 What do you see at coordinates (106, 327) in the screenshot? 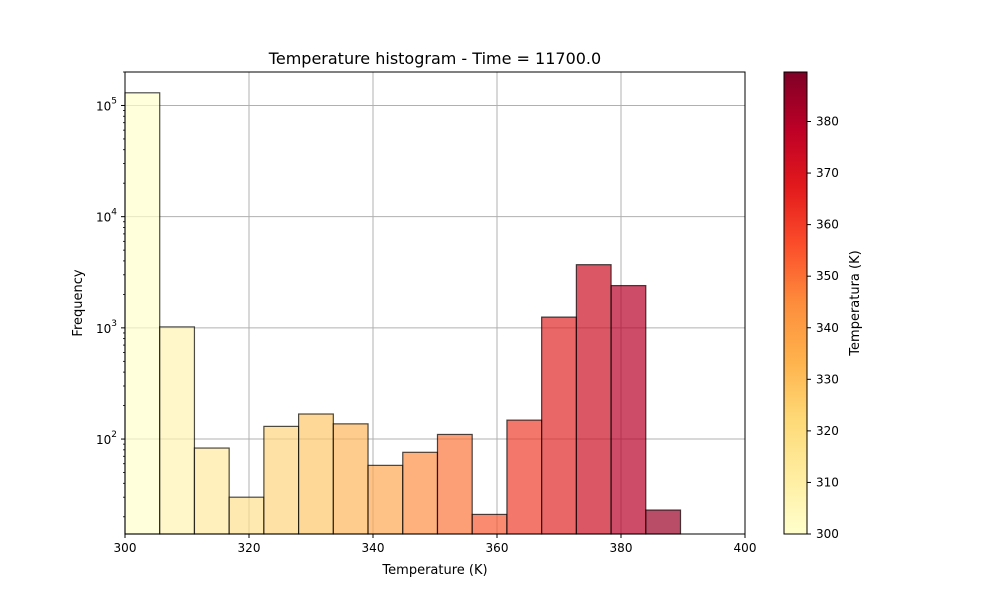
I see `y-tick-label: 10³` at bounding box center [106, 327].